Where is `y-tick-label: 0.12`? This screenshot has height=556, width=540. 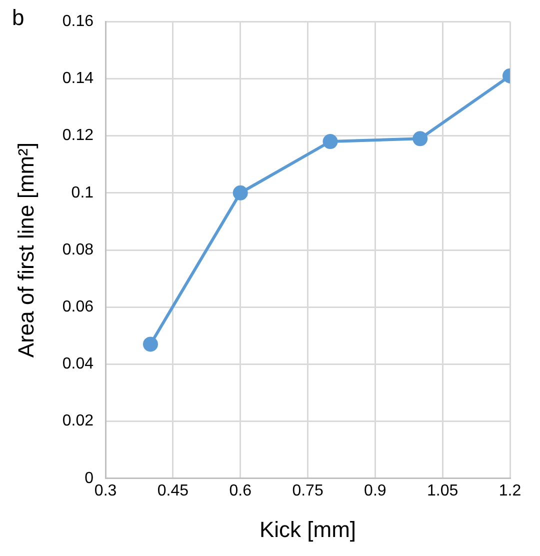 y-tick-label: 0.12 is located at coordinates (78, 135).